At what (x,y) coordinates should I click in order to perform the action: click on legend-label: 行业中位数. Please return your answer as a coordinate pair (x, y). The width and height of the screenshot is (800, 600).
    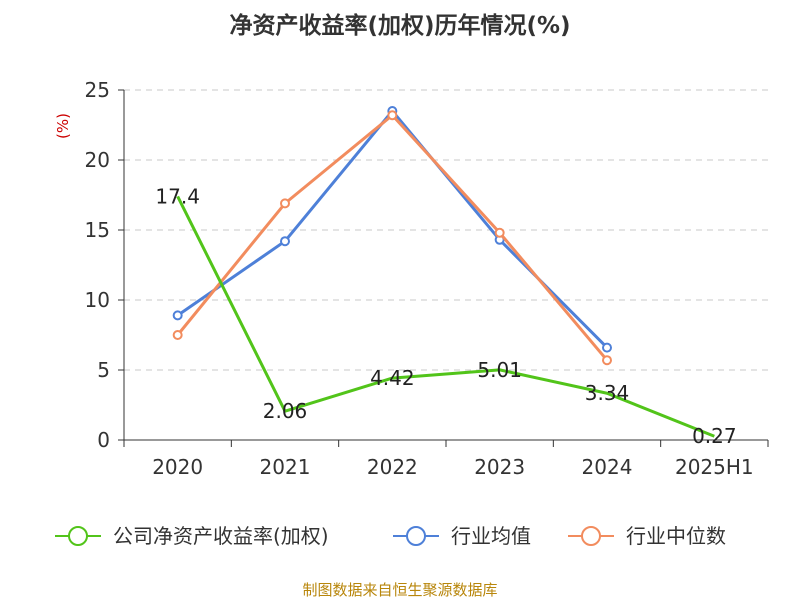
    Looking at the image, I should click on (676, 536).